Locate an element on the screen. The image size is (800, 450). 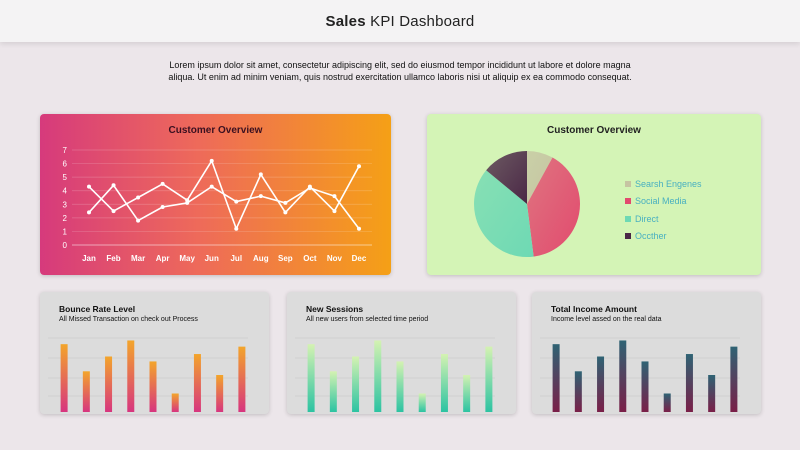
pie-slice-social-media is located at coordinates (553, 207).